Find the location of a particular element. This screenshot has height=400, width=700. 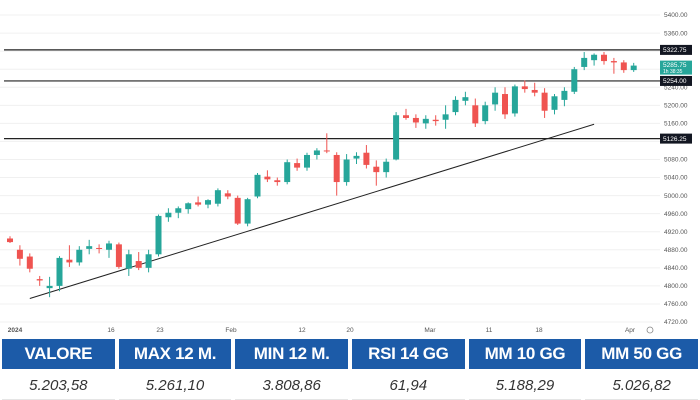

y-tick-label: 5160.00 is located at coordinates (676, 124).